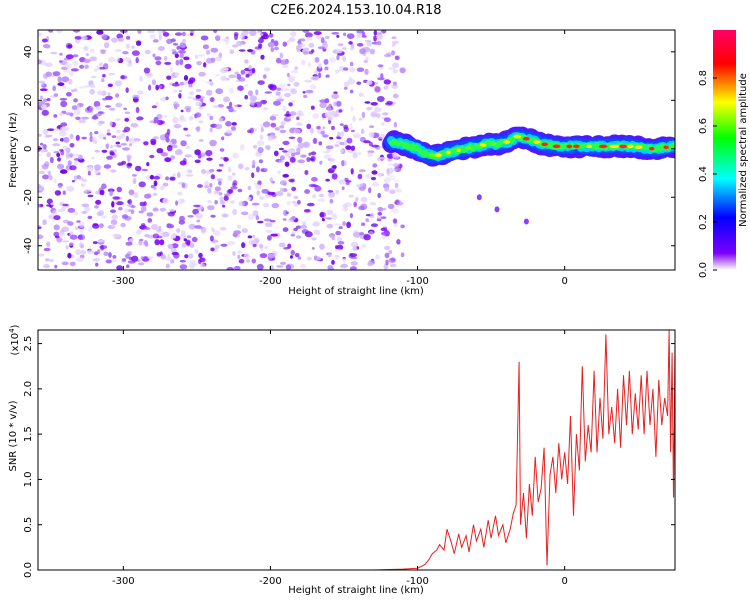 This screenshot has height=604, width=750. I want to click on y-scale-close: ), so click(15, 326).